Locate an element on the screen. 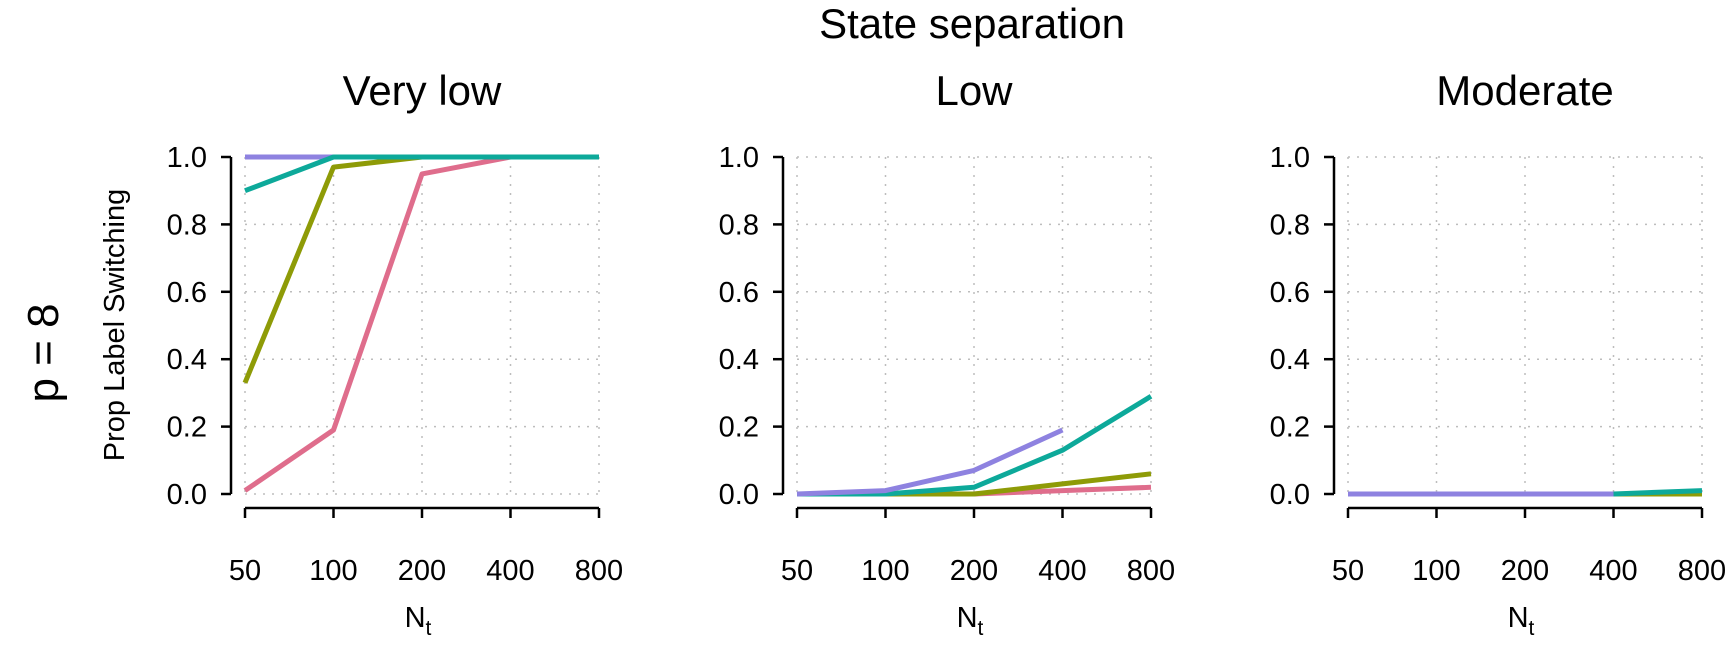 The height and width of the screenshot is (665, 1728). series-line-pink is located at coordinates (421, 323).